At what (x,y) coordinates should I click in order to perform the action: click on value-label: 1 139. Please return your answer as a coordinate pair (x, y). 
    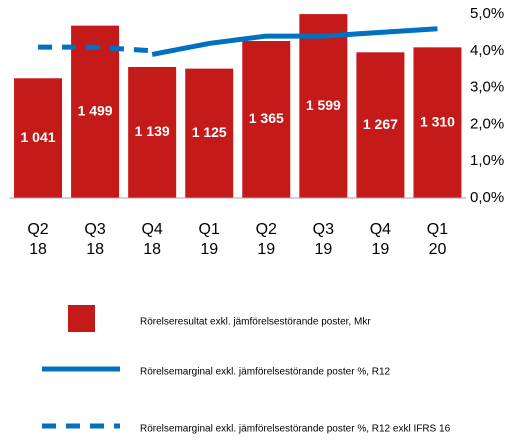
    Looking at the image, I should click on (152, 131).